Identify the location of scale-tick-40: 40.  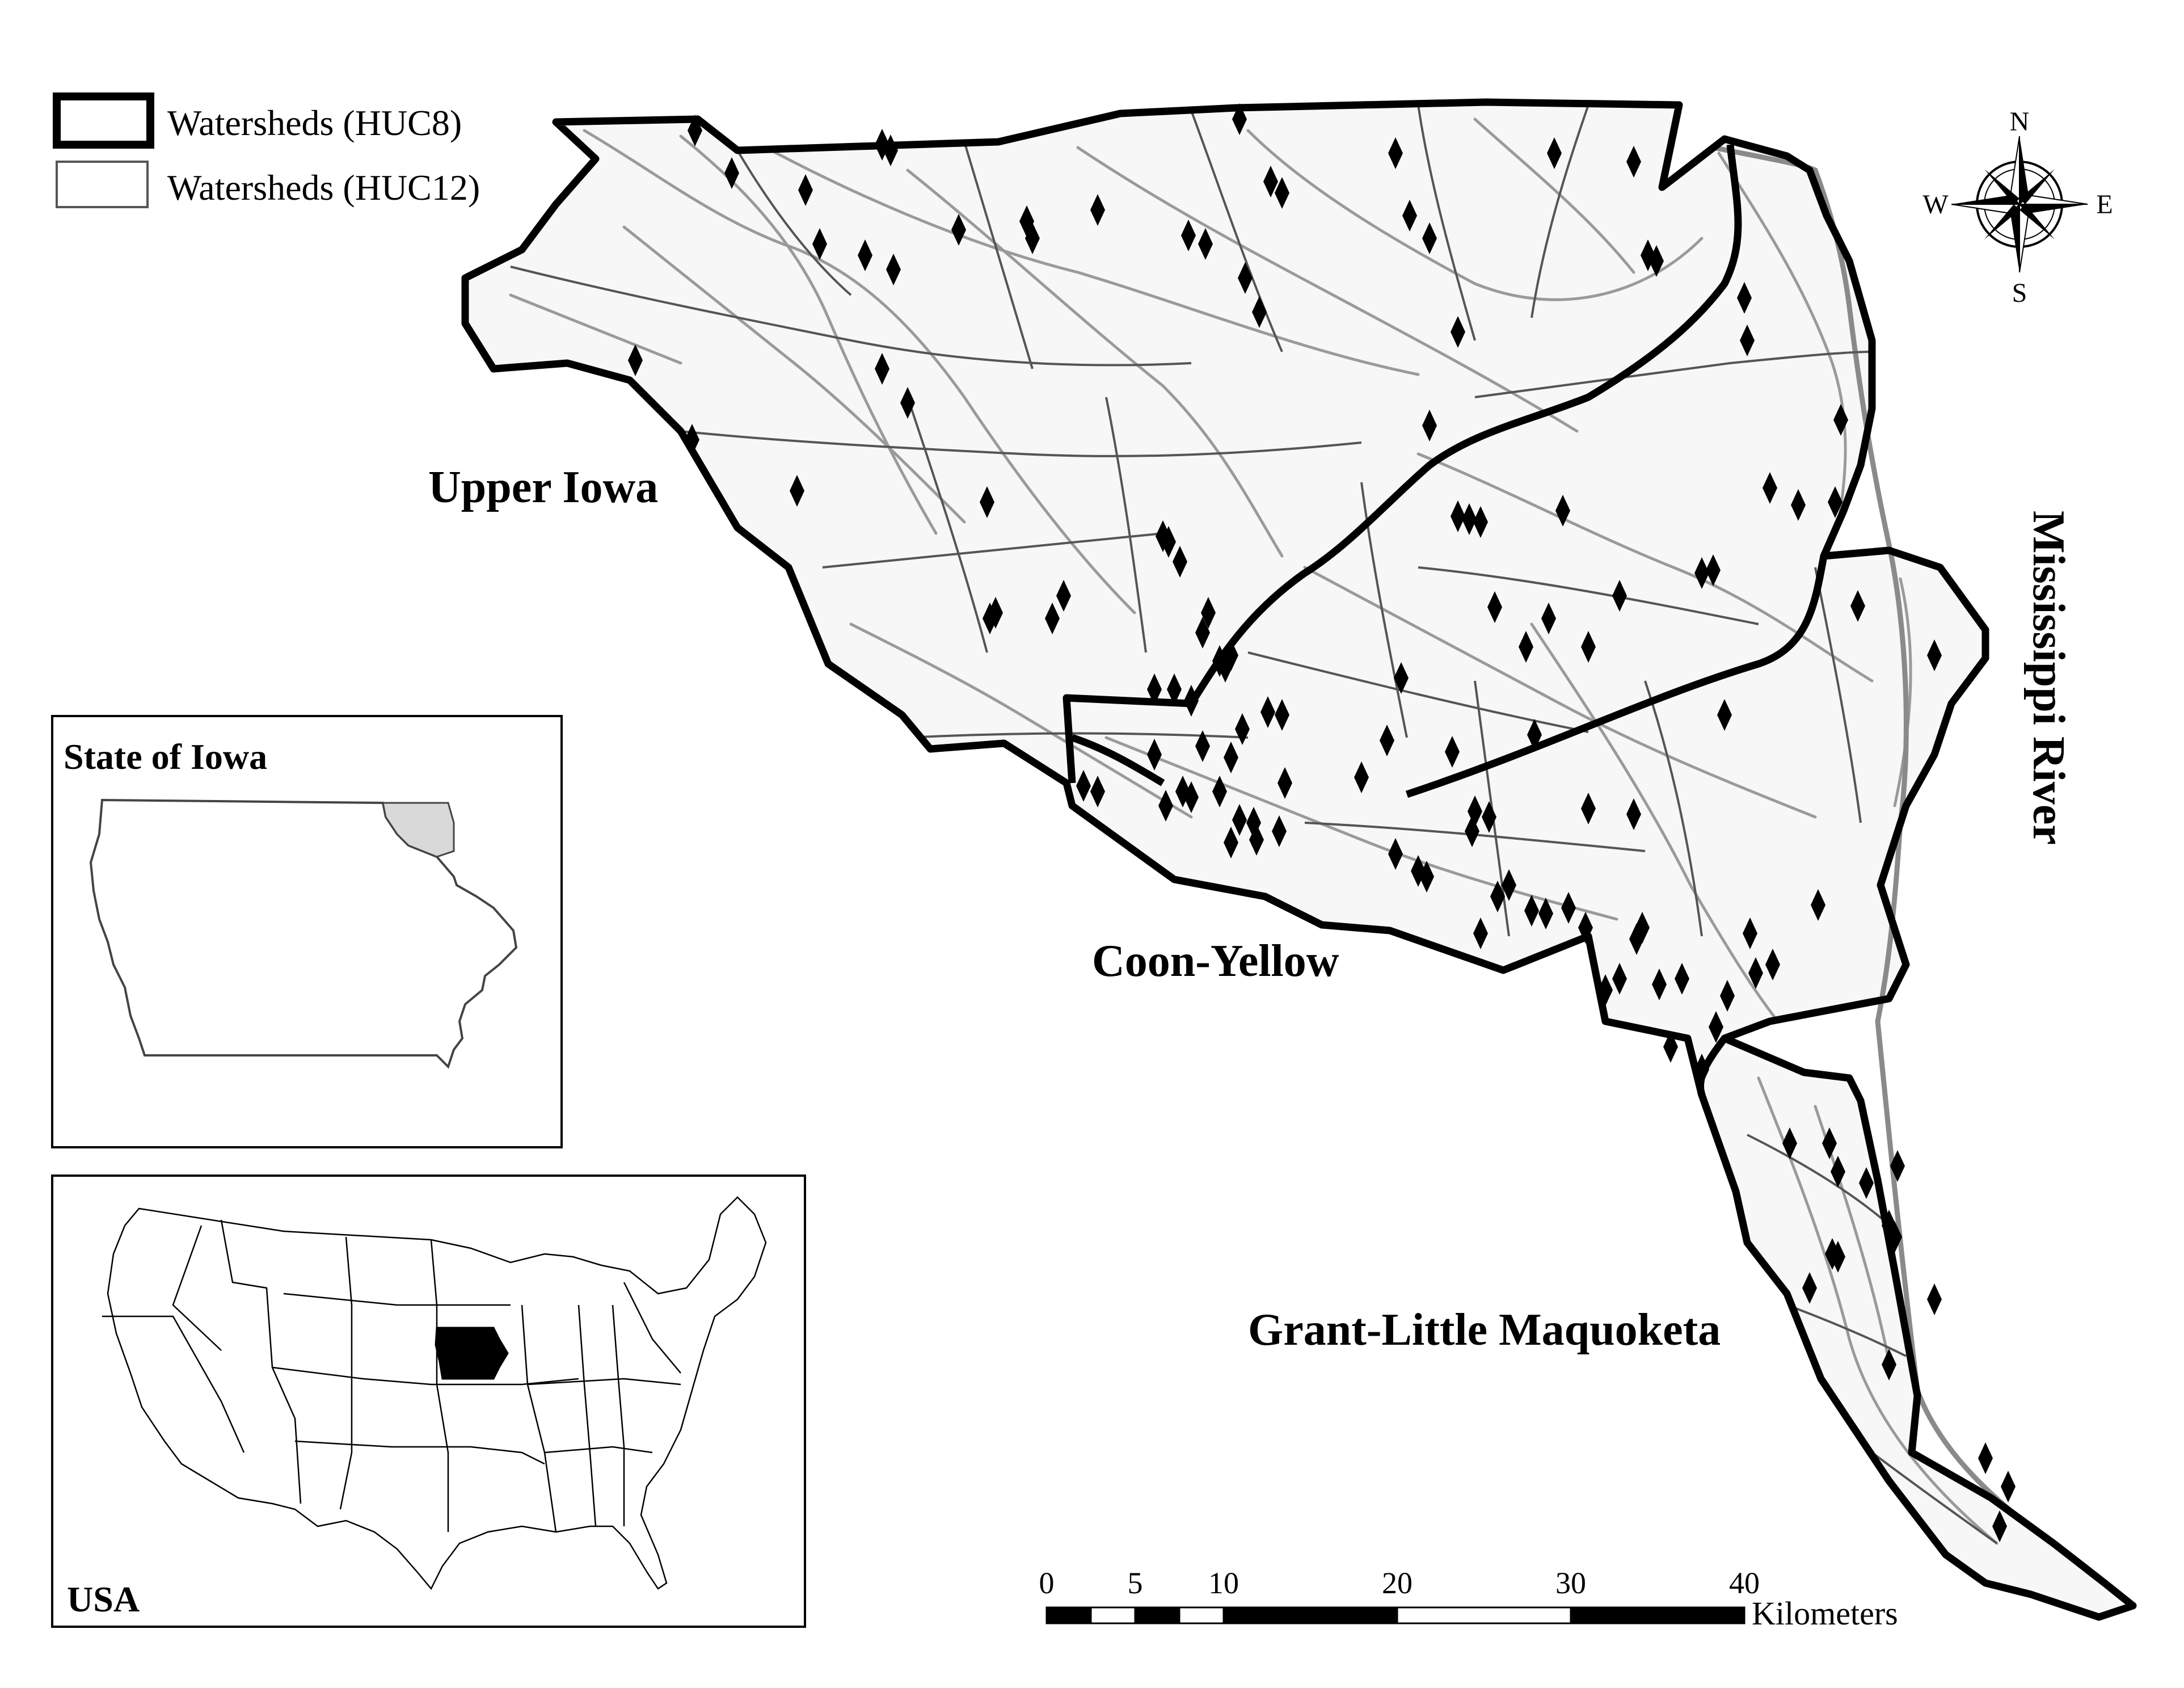
(1744, 1583).